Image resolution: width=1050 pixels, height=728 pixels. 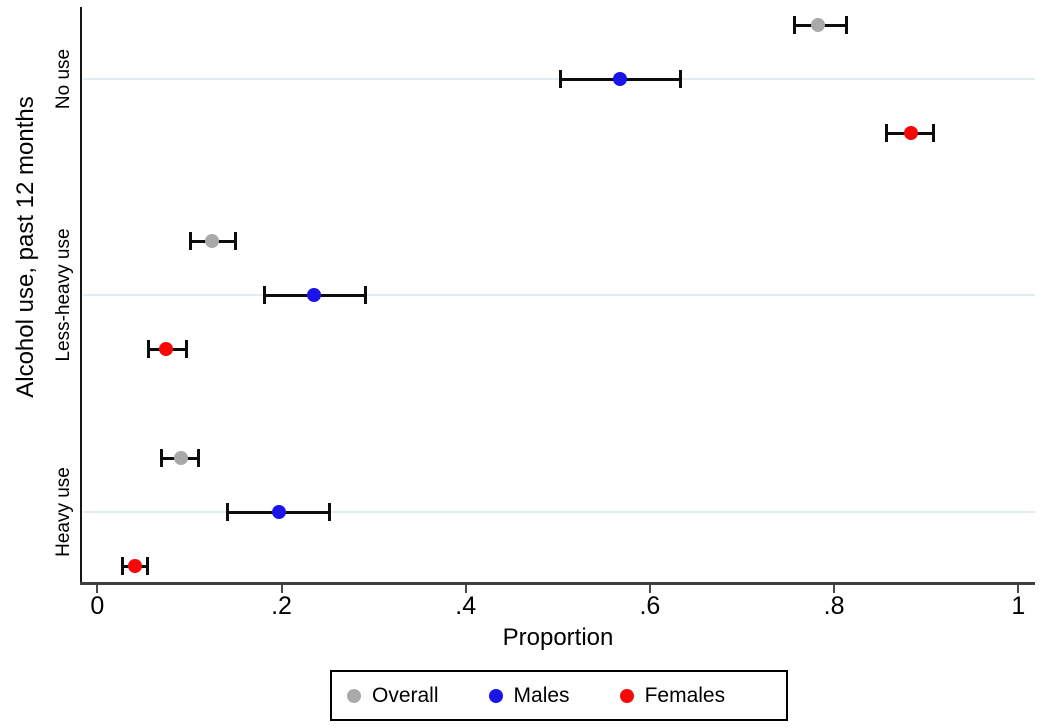 I want to click on x-tick-label-.8: .8, so click(x=834, y=606).